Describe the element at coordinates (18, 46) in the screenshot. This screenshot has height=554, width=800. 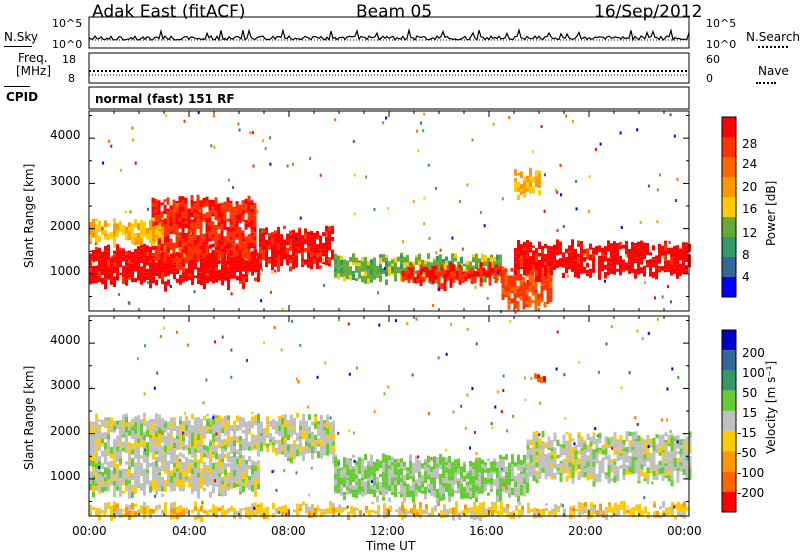
I see `nsky-underline` at that location.